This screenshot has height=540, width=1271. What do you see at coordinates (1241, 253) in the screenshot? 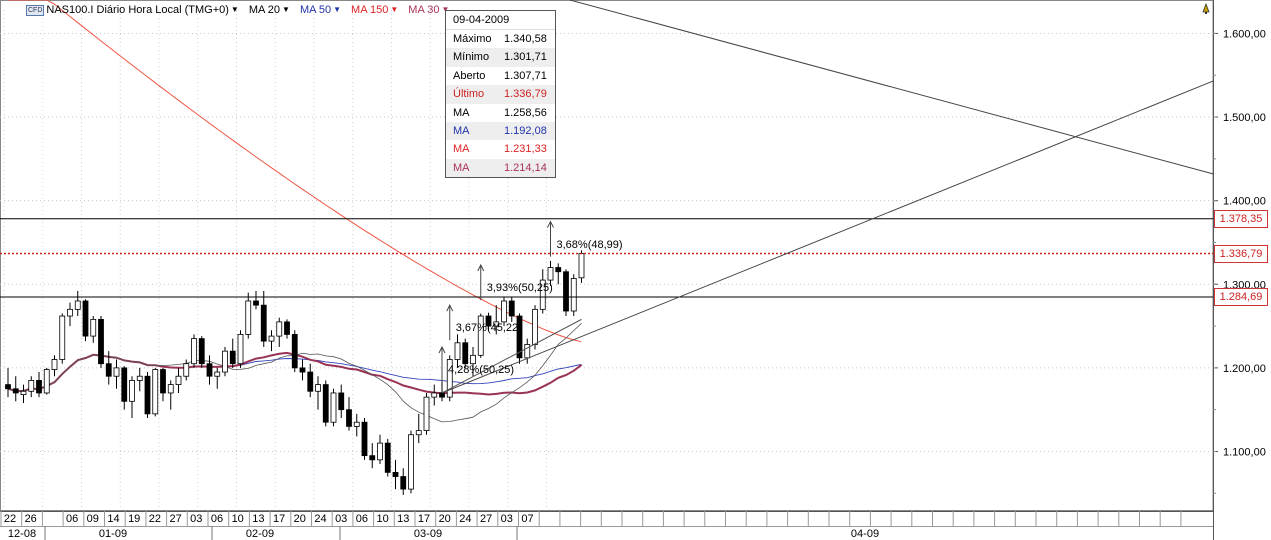
I see `price-level-tag: 1.336,79` at bounding box center [1241, 253].